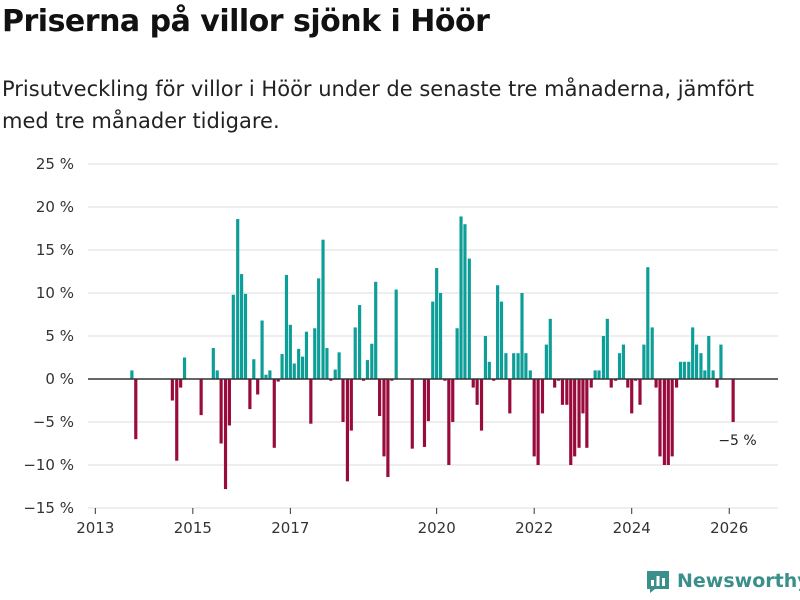 Image resolution: width=800 pixels, height=600 pixels. I want to click on y-tick-label: −10 %, so click(48, 465).